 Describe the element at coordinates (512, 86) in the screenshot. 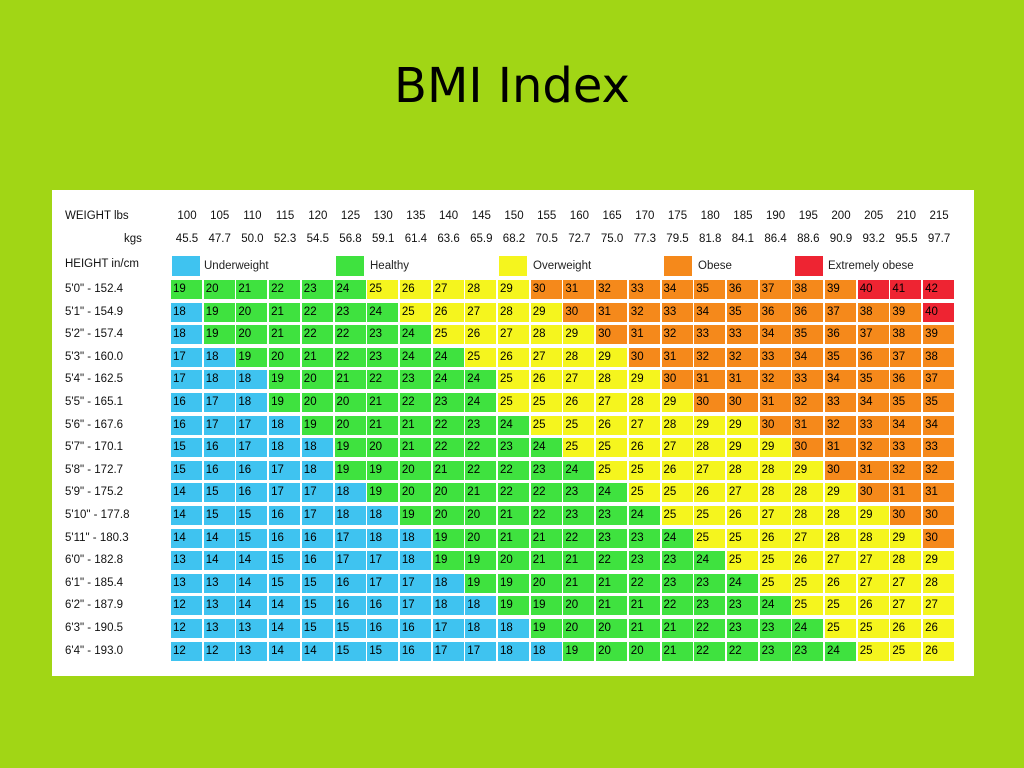

I see `slide-title: BMI Index` at that location.